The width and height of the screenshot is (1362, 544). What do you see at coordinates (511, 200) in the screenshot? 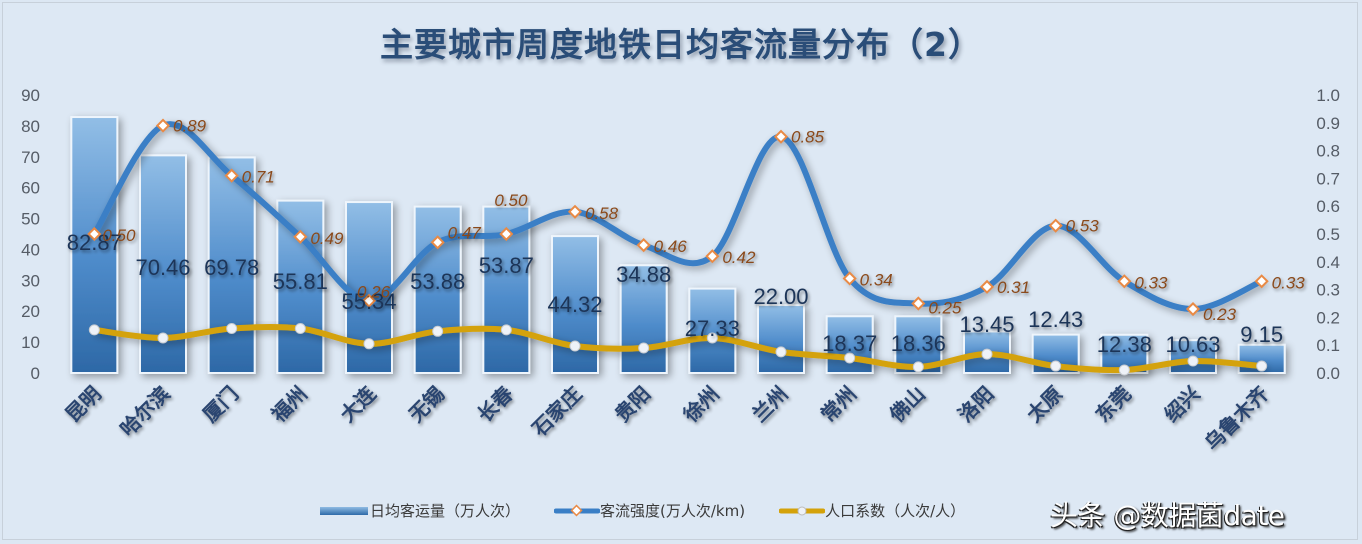
I see `intensity-value-label: 0.50` at bounding box center [511, 200].